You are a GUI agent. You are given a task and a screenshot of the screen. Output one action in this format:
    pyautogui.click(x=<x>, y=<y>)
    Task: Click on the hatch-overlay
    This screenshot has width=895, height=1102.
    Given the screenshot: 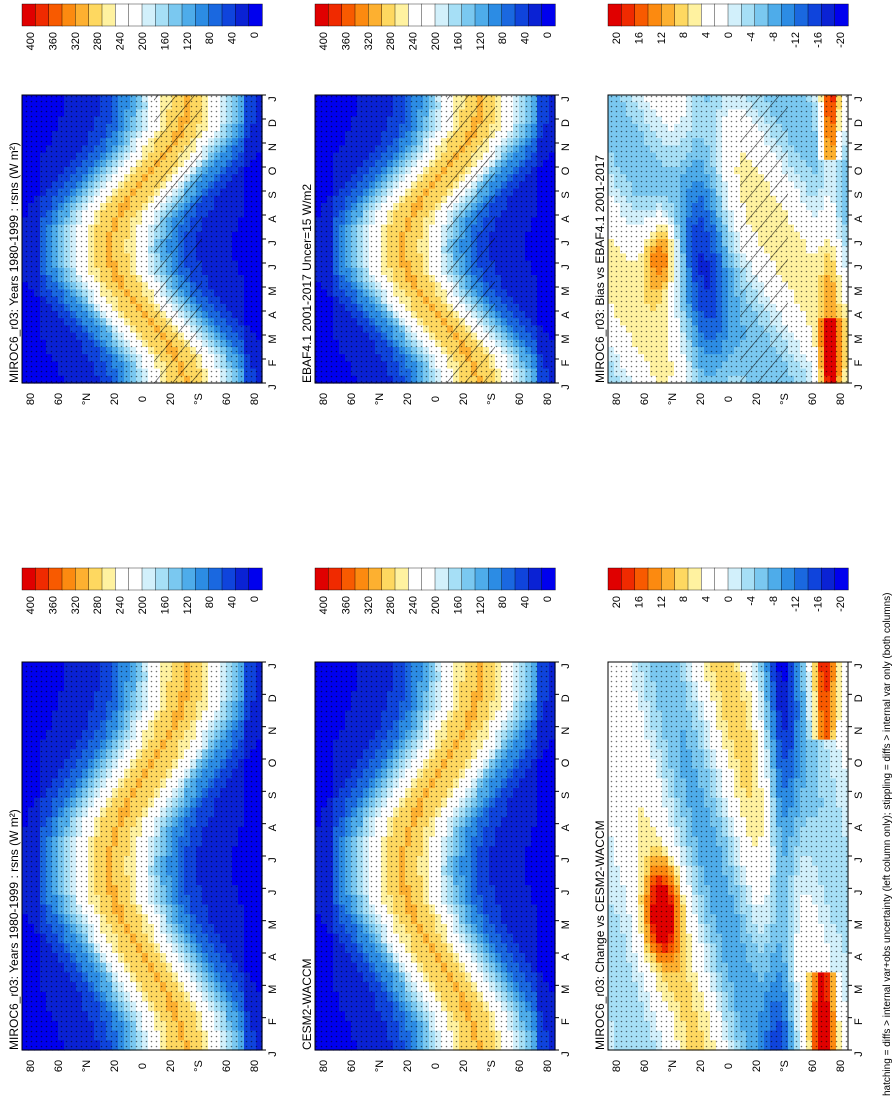 What is the action you would take?
    pyautogui.click(x=471, y=239)
    